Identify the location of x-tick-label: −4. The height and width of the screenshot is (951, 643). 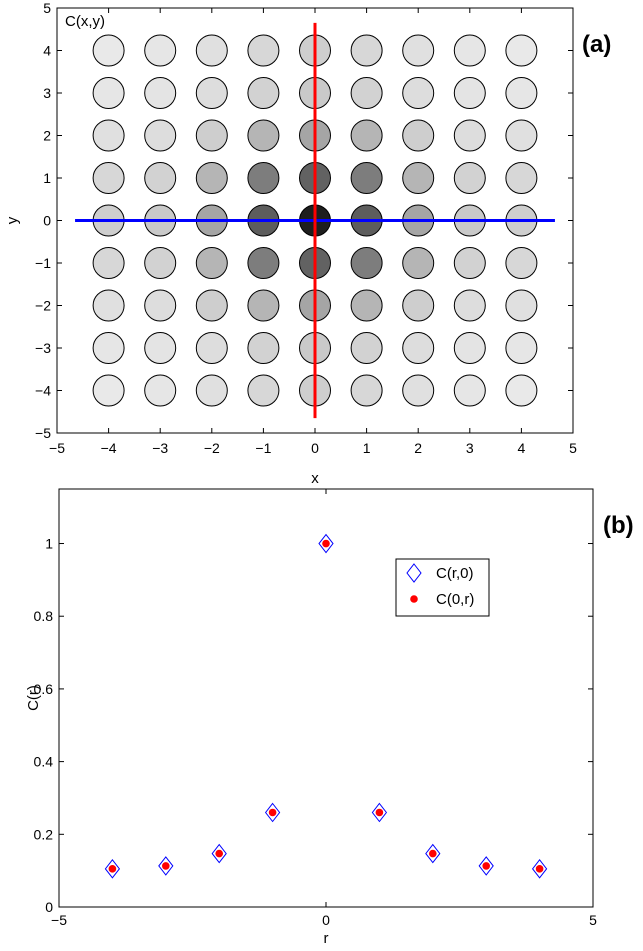
(109, 448).